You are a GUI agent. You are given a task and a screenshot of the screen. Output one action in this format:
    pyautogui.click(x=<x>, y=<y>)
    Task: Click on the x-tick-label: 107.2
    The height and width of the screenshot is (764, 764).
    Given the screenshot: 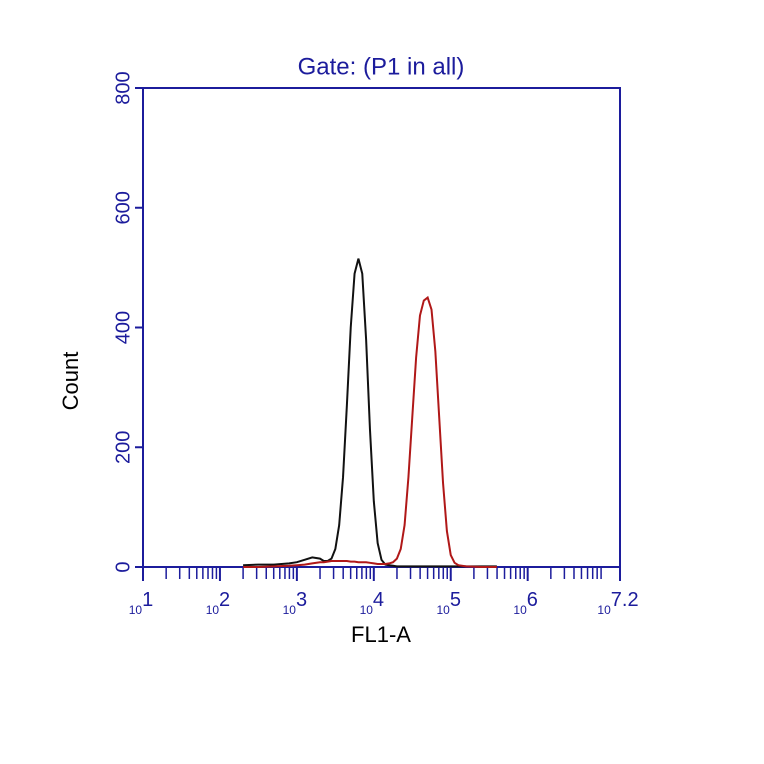 What is the action you would take?
    pyautogui.click(x=617, y=603)
    